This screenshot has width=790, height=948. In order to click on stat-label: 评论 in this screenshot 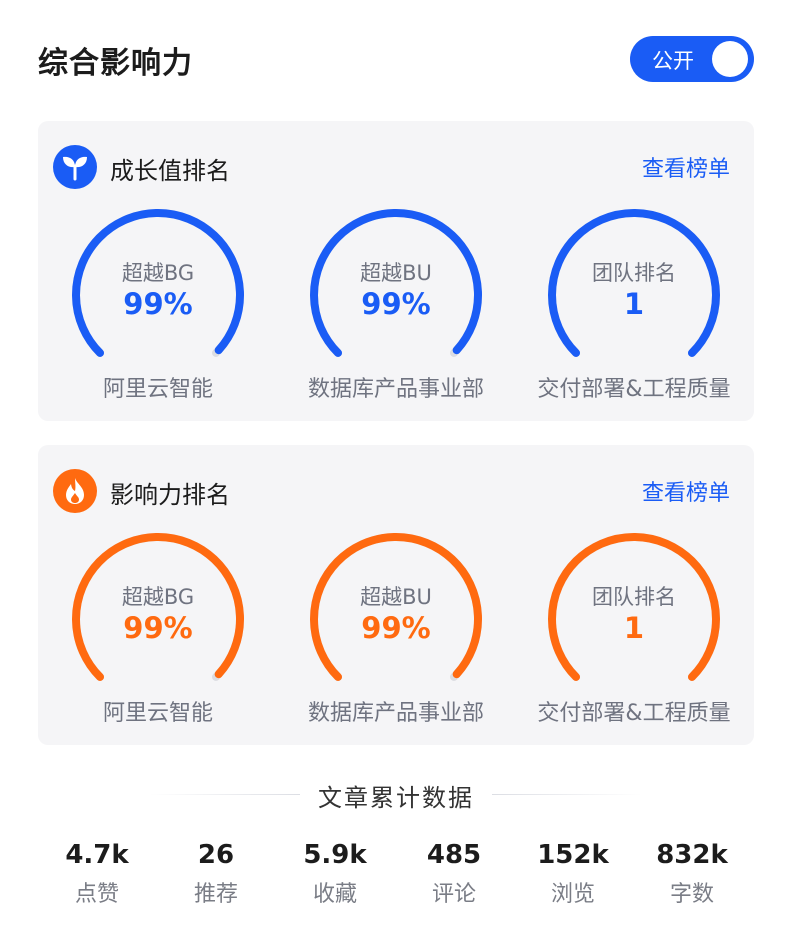, I will do `click(453, 894)`.